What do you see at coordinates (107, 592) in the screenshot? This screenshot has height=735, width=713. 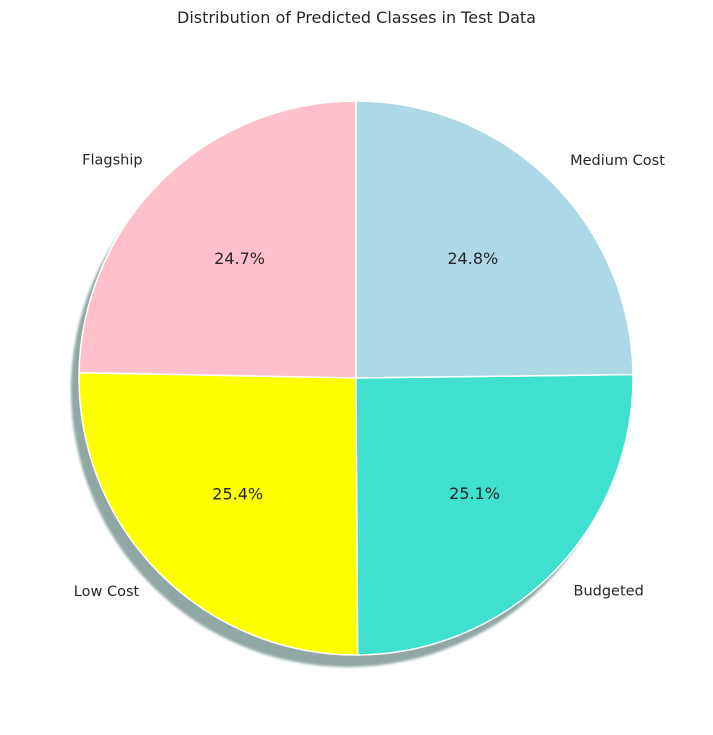 I see `slice-label: Low Cost` at bounding box center [107, 592].